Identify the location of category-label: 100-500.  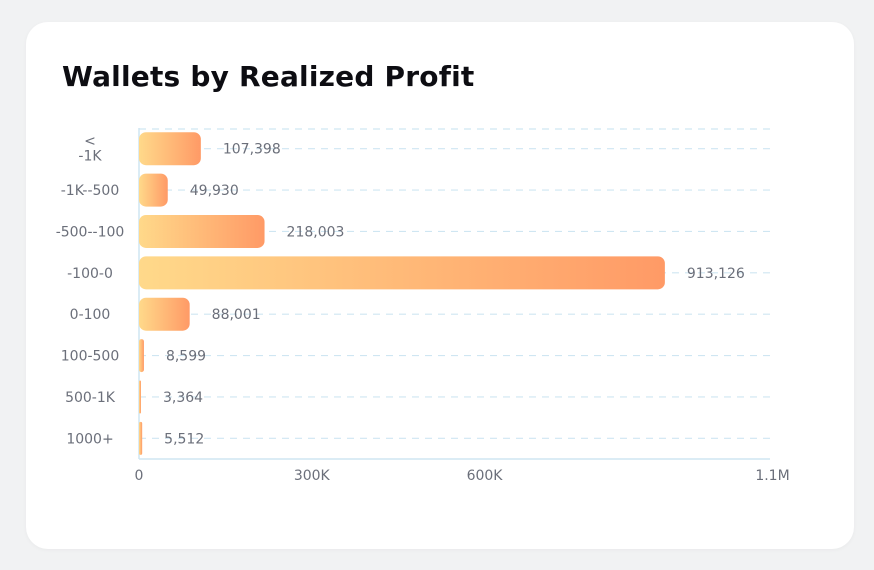
(90, 357).